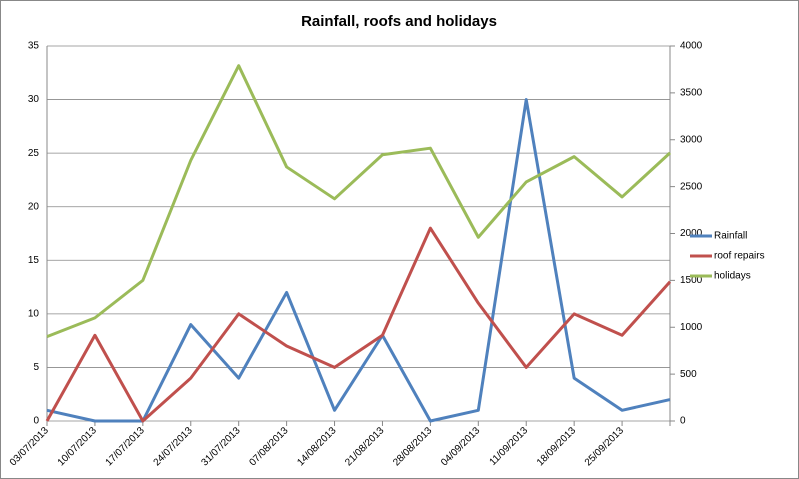  Describe the element at coordinates (34, 206) in the screenshot. I see `y-tick-label: 20` at that location.